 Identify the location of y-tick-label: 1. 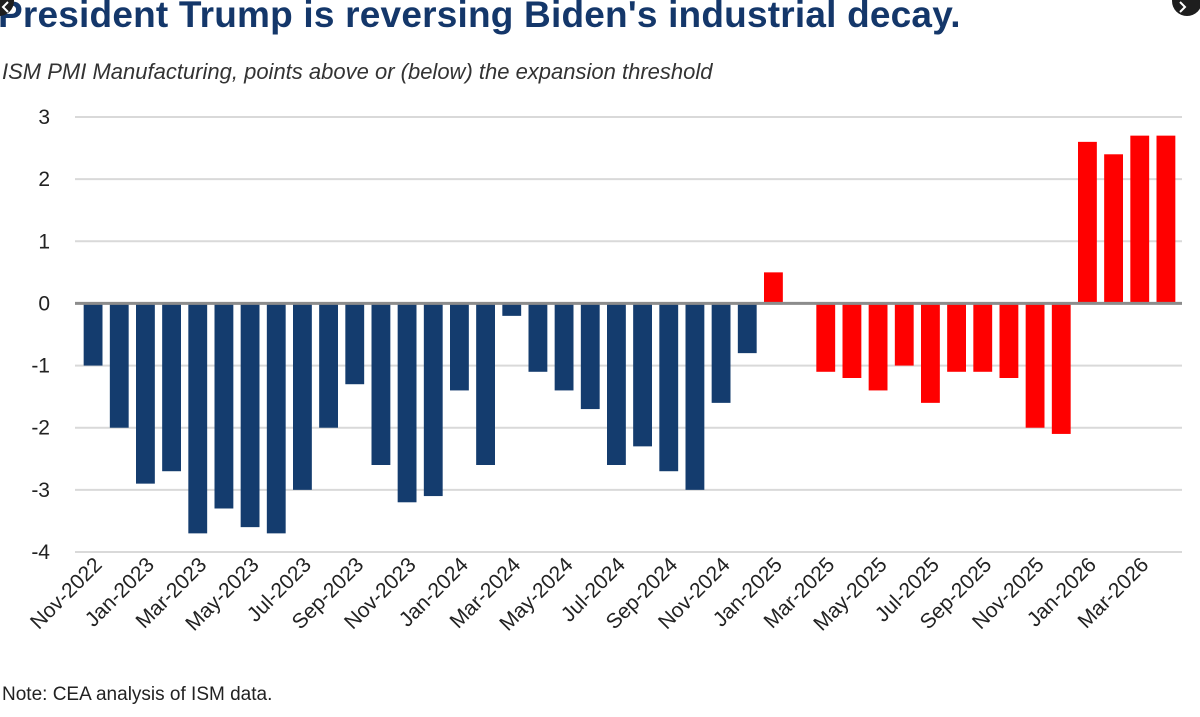
(44, 241).